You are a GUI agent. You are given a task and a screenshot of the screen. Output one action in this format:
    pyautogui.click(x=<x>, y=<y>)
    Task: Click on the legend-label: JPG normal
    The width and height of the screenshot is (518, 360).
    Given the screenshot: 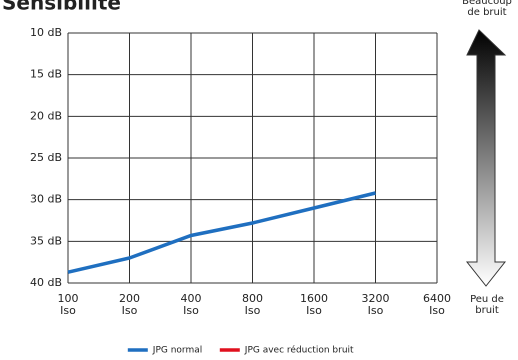 What is the action you would take?
    pyautogui.click(x=177, y=351)
    